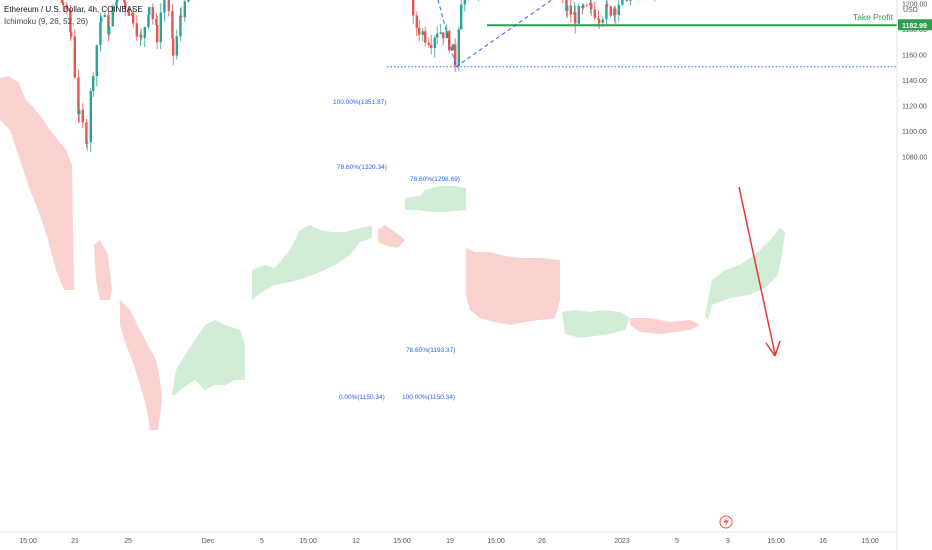 This screenshot has height=550, width=932. Describe the element at coordinates (435, 179) in the screenshot. I see `fib-label: 78.60%(1298.69)` at that location.